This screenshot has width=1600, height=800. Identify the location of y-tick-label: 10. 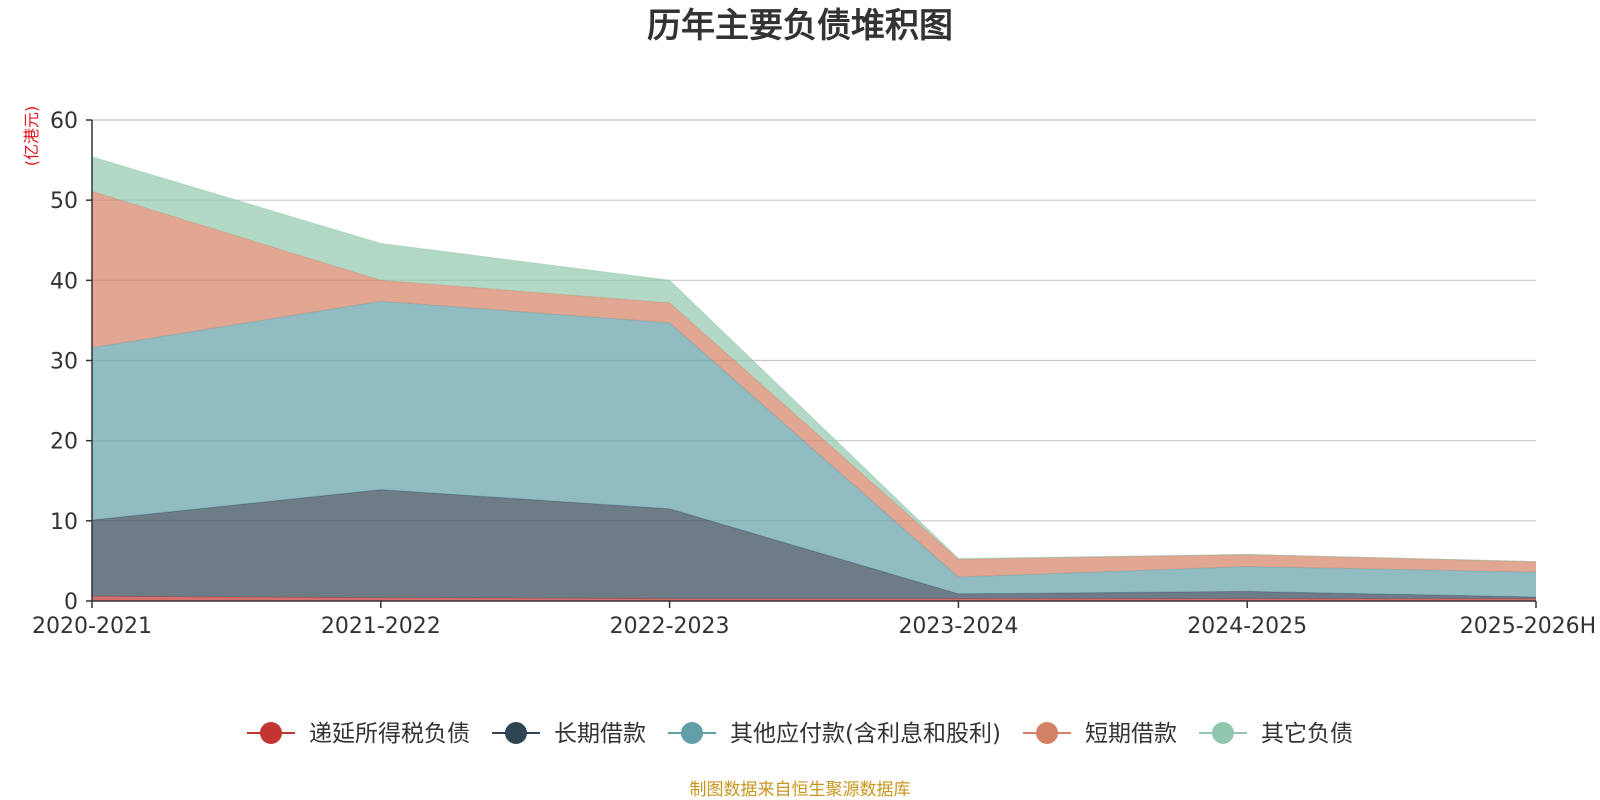
(64, 522).